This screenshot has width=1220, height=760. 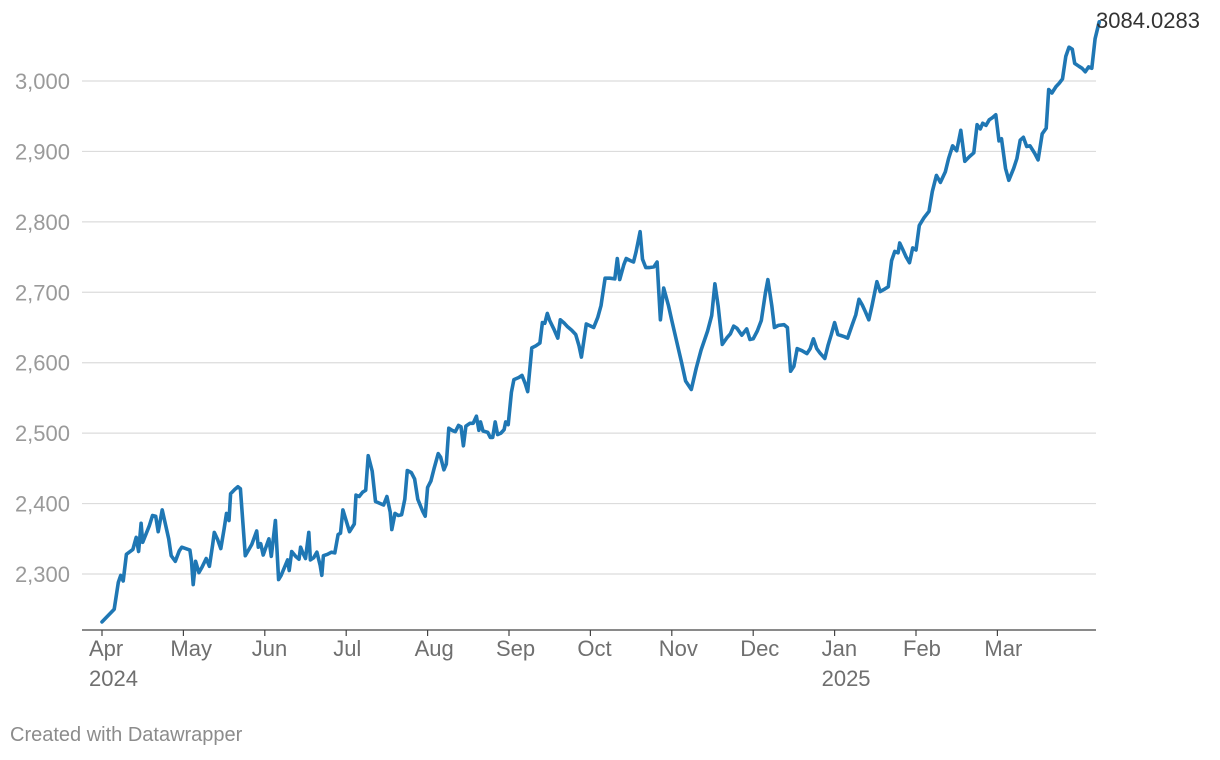 I want to click on y-tick-label: 2,700, so click(x=42, y=292).